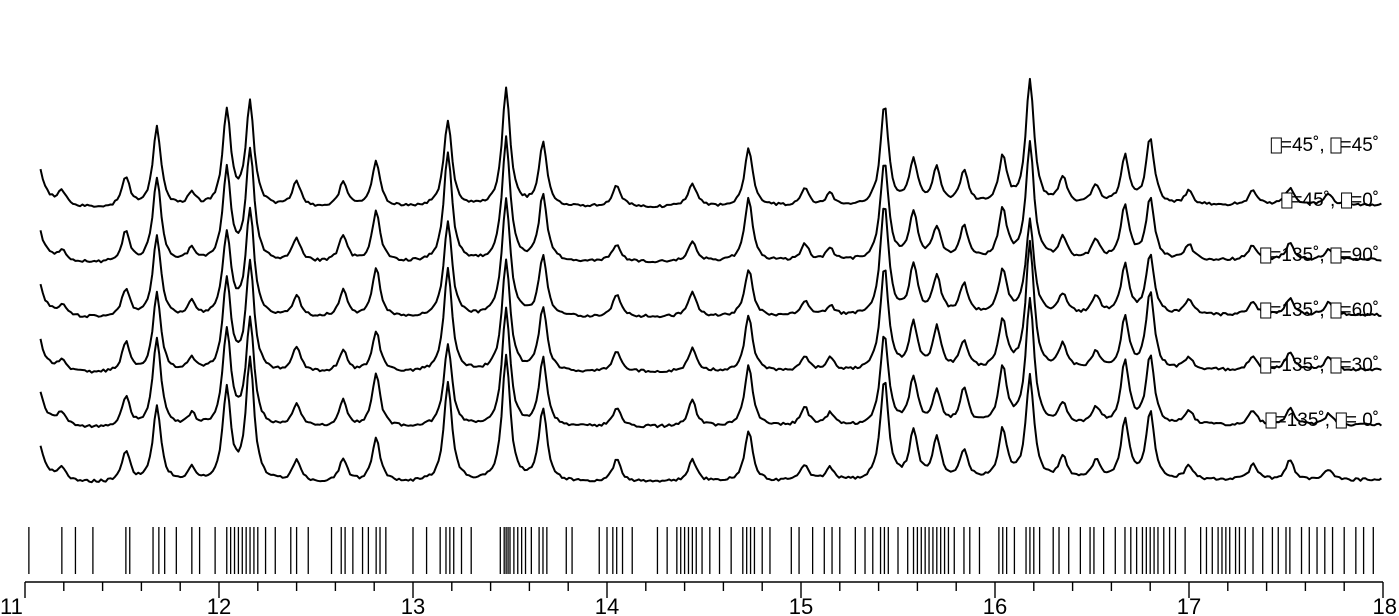  I want to click on series-label: =45˚, =0˚, so click(1330, 200).